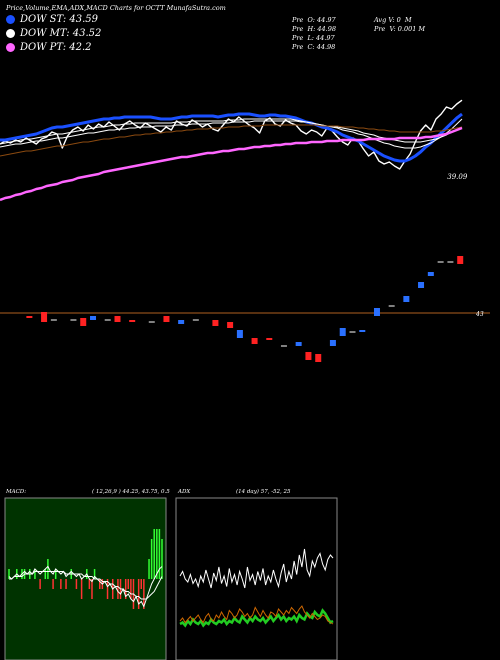 The height and width of the screenshot is (660, 500). I want to click on legend-dow-pt: DOW PT: 42.2, so click(49, 47).